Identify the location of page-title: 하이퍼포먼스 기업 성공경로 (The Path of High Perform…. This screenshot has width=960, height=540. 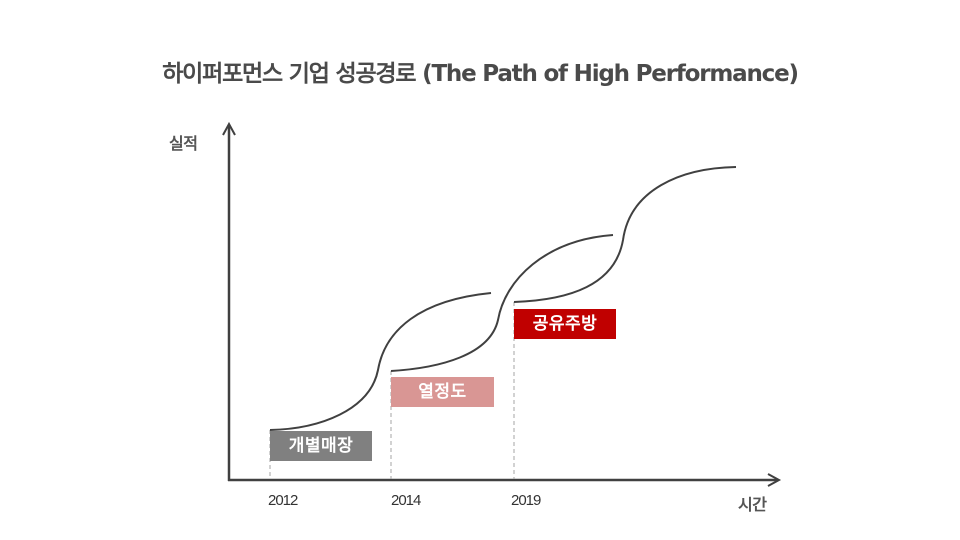
(480, 74).